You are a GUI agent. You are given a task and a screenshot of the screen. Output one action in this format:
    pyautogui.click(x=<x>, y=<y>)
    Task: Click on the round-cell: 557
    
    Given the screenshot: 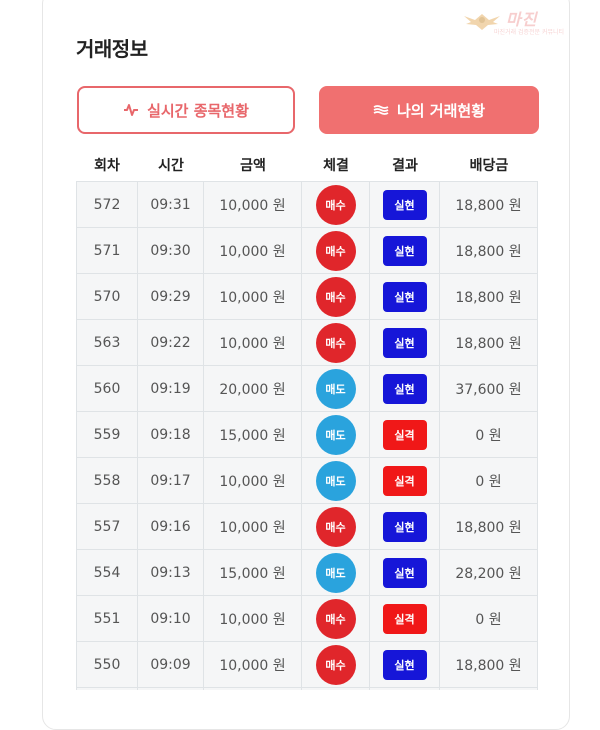 What is the action you would take?
    pyautogui.click(x=107, y=526)
    